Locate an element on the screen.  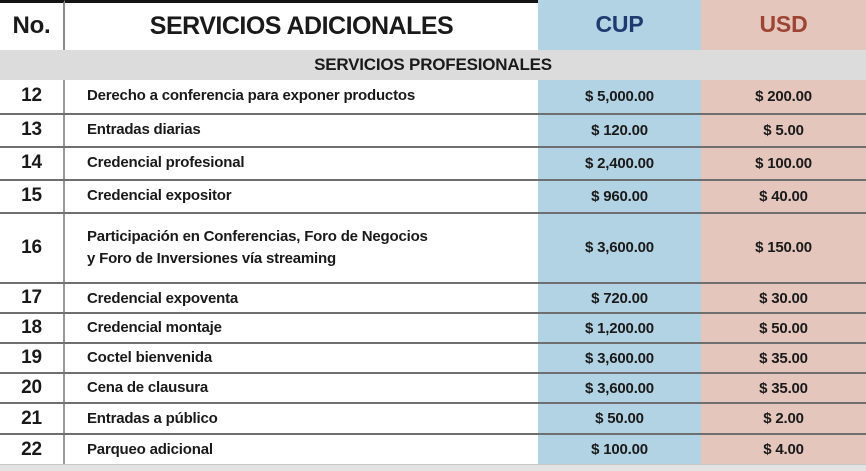
service-description: Credencial expositor is located at coordinates (301, 196).